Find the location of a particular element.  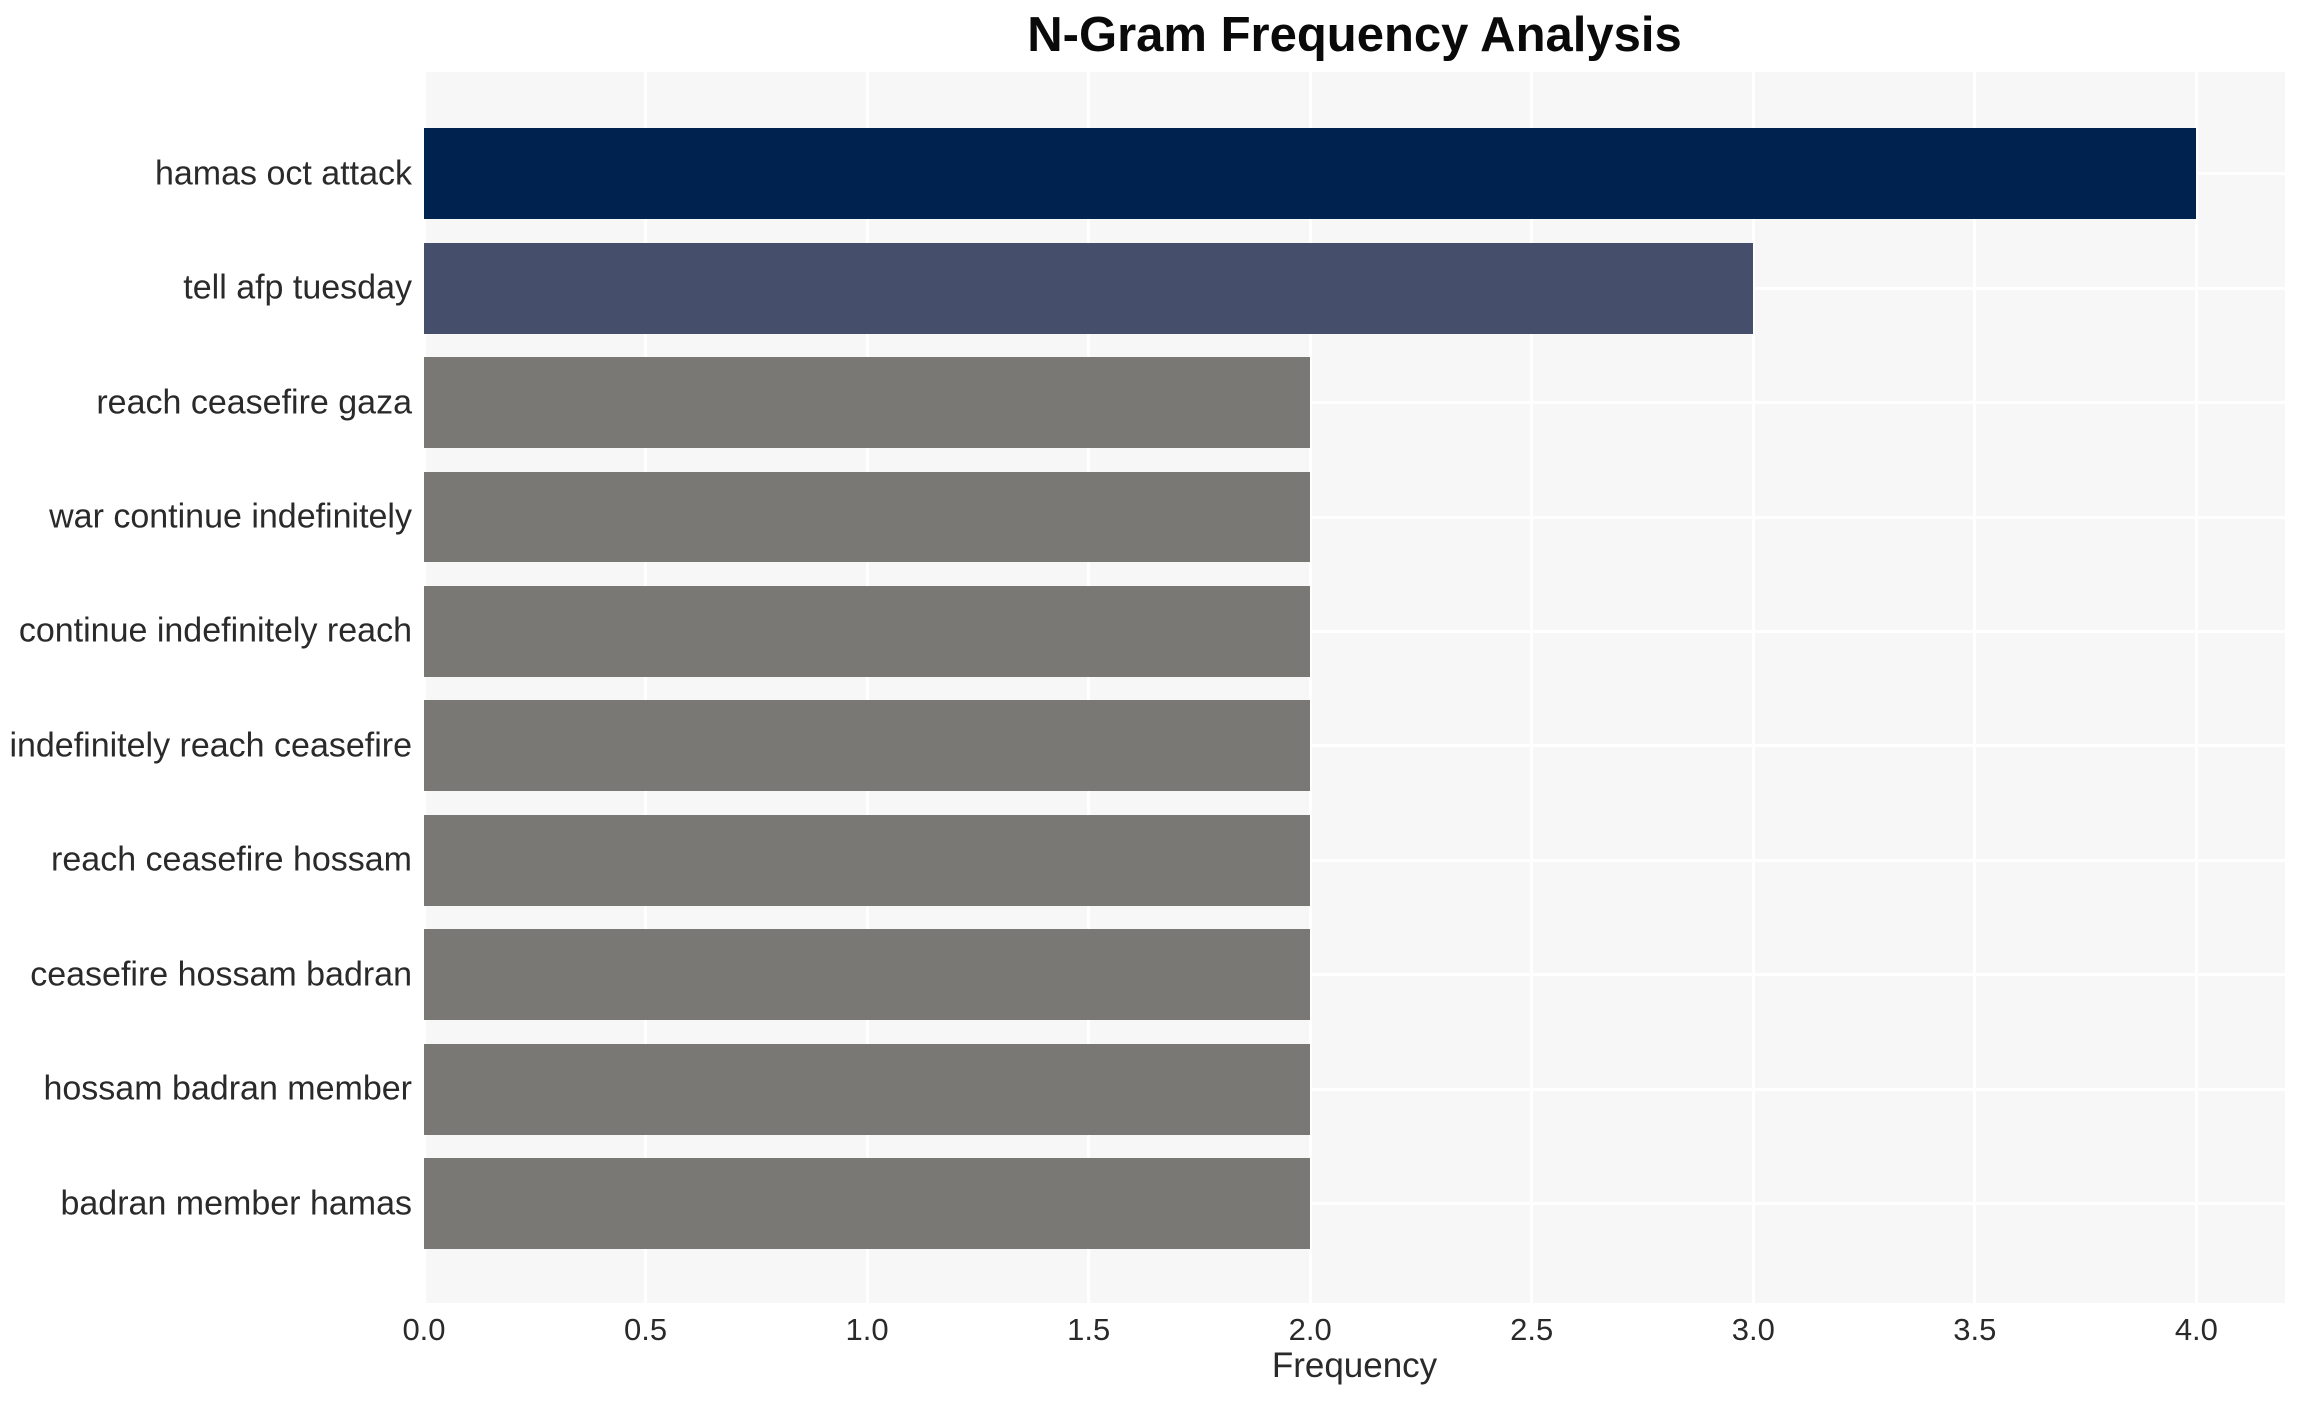

y-tick-label: ceasefire hossam badran is located at coordinates (221, 974).